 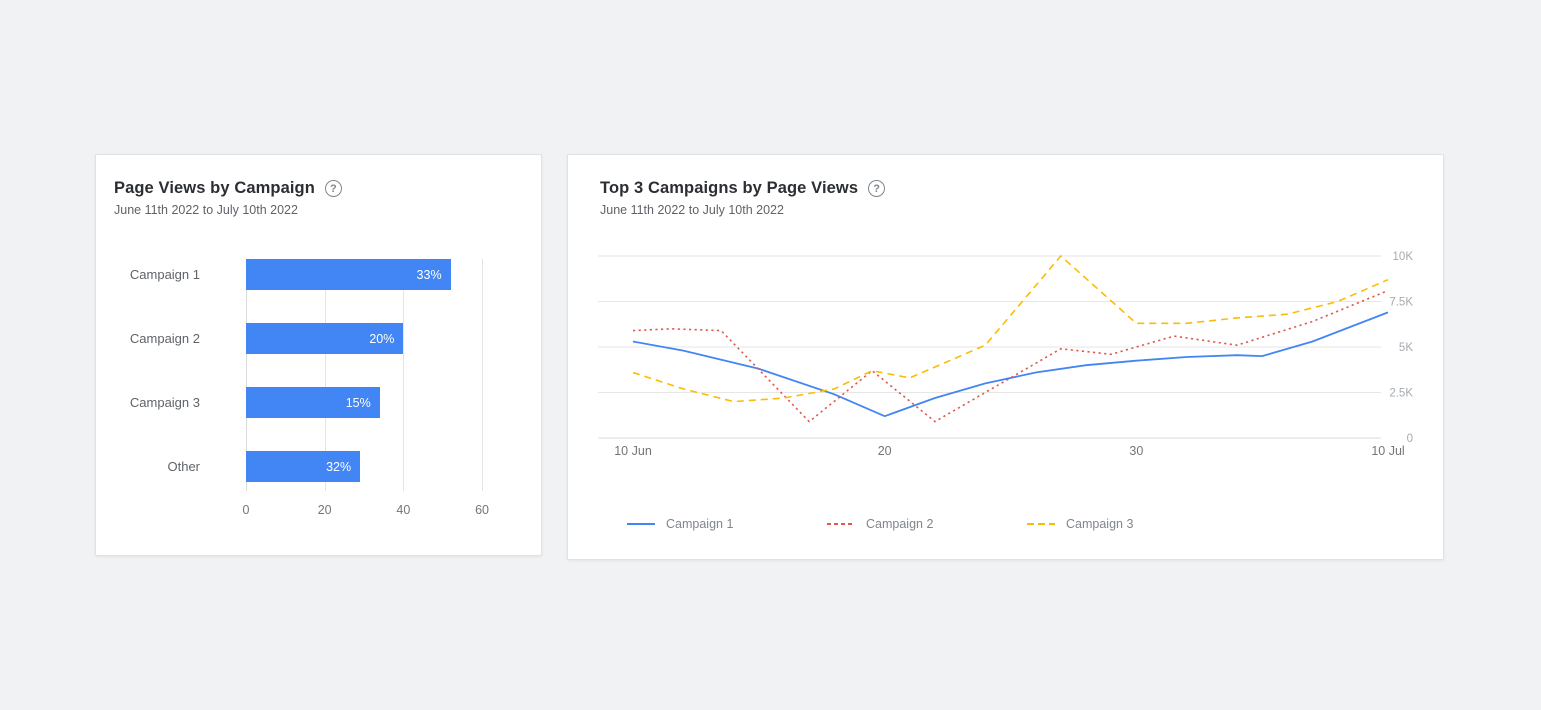 I want to click on y-axis-tick-label: 10K, so click(x=1403, y=257).